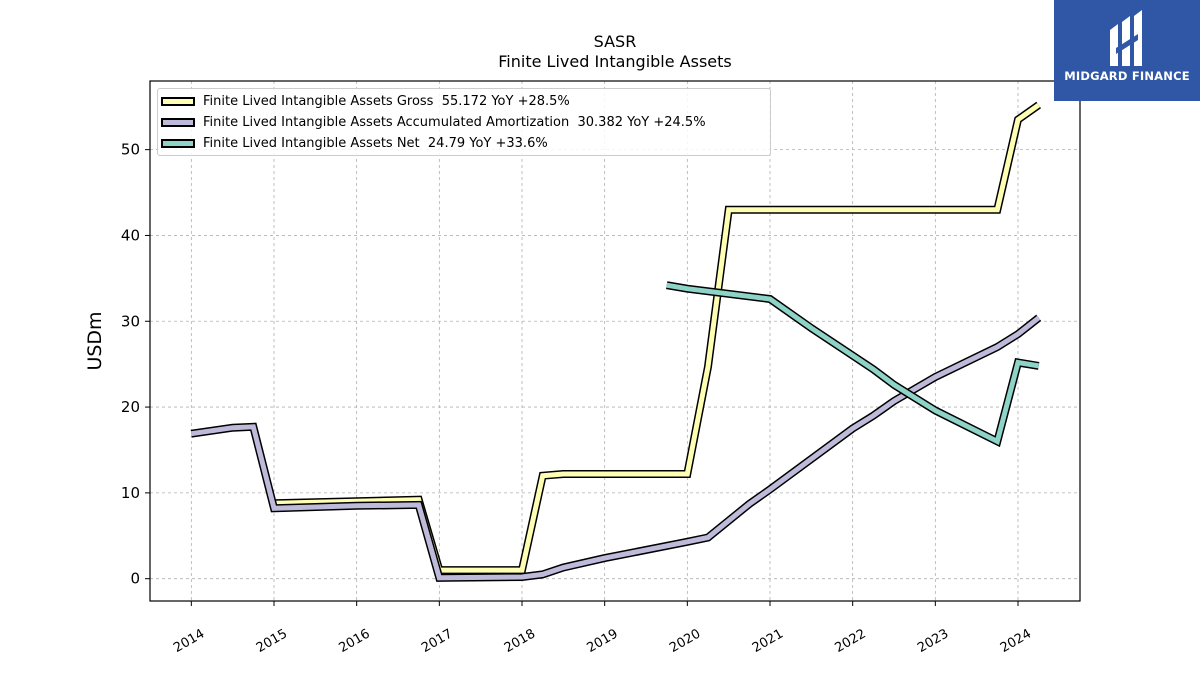 This screenshot has height=675, width=1200. I want to click on x-tick-label: 2023, so click(933, 641).